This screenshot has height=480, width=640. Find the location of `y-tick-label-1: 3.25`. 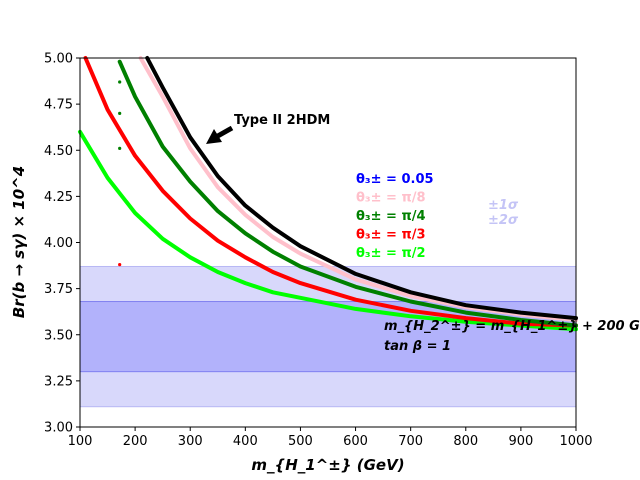

y-tick-label-1: 3.25 is located at coordinates (58, 381).